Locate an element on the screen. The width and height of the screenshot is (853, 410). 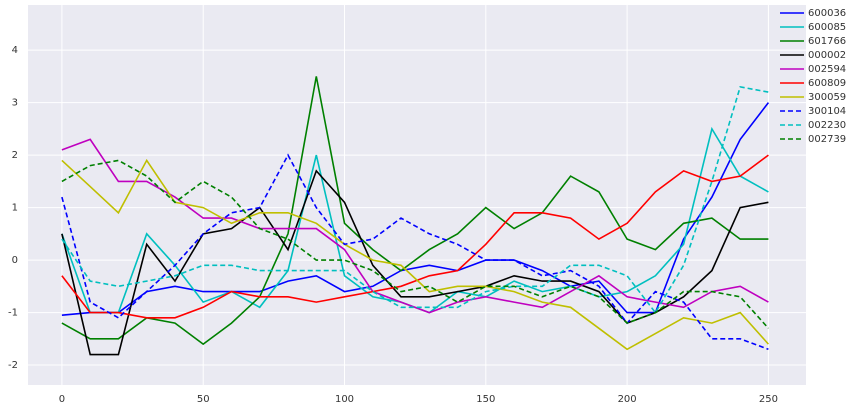
legend-label: 000002 is located at coordinates (827, 55).